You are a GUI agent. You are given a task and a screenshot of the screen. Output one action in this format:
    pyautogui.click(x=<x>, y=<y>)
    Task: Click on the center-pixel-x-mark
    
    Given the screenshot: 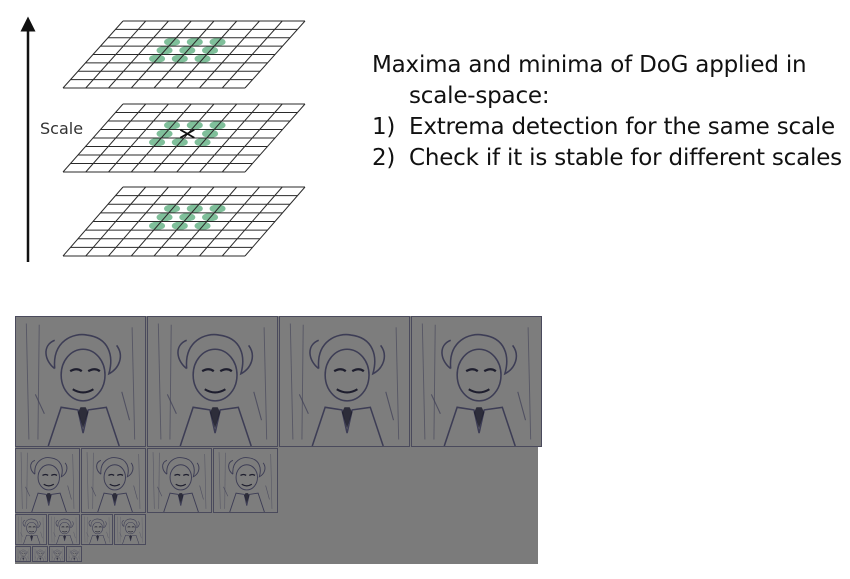 What is the action you would take?
    pyautogui.click(x=187, y=133)
    